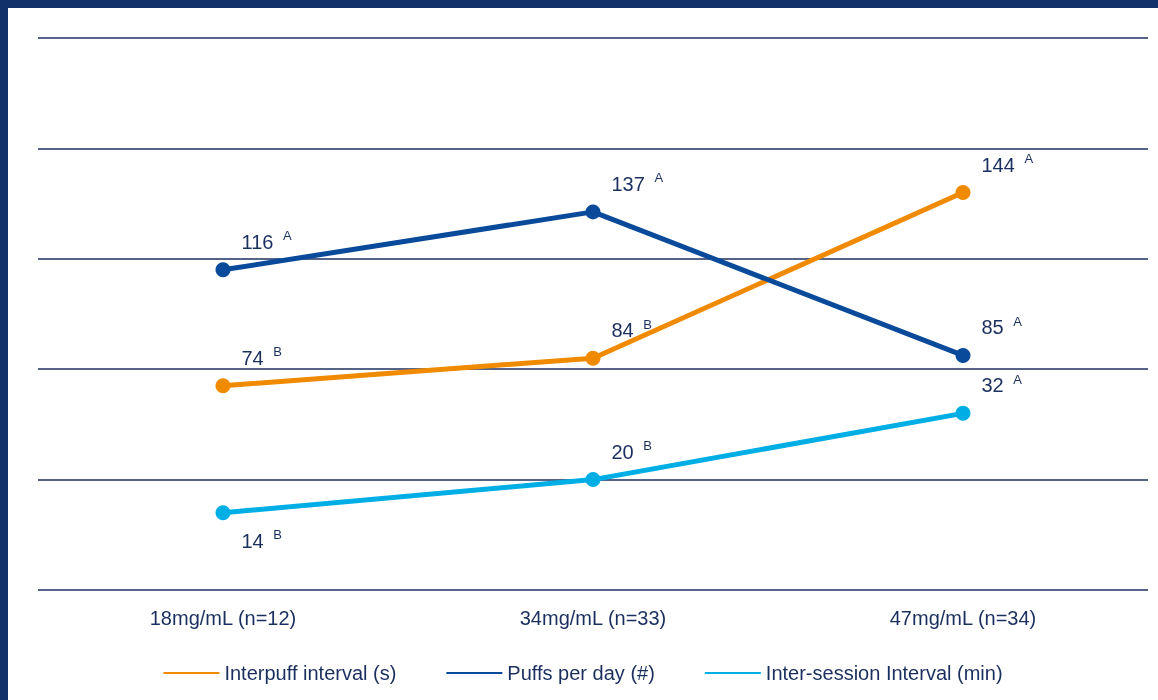 This screenshot has width=1158, height=700. Describe the element at coordinates (1002, 326) in the screenshot. I see `data-label: 85 A` at that location.